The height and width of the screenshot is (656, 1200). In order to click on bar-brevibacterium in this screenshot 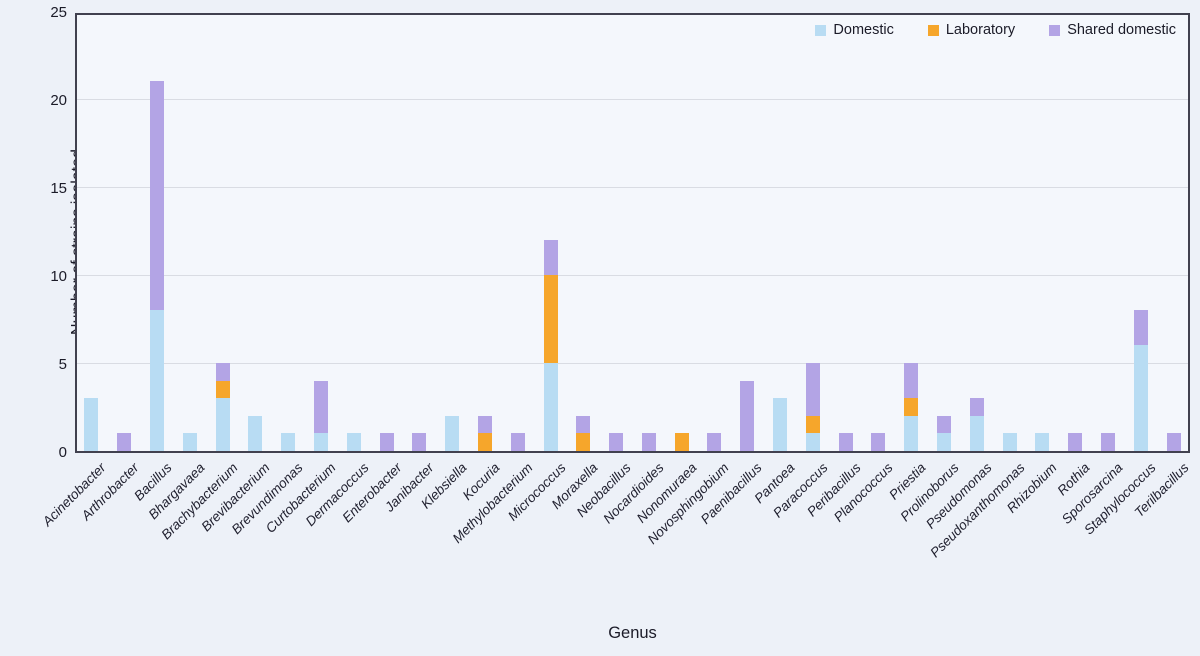, I will do `click(255, 433)`.